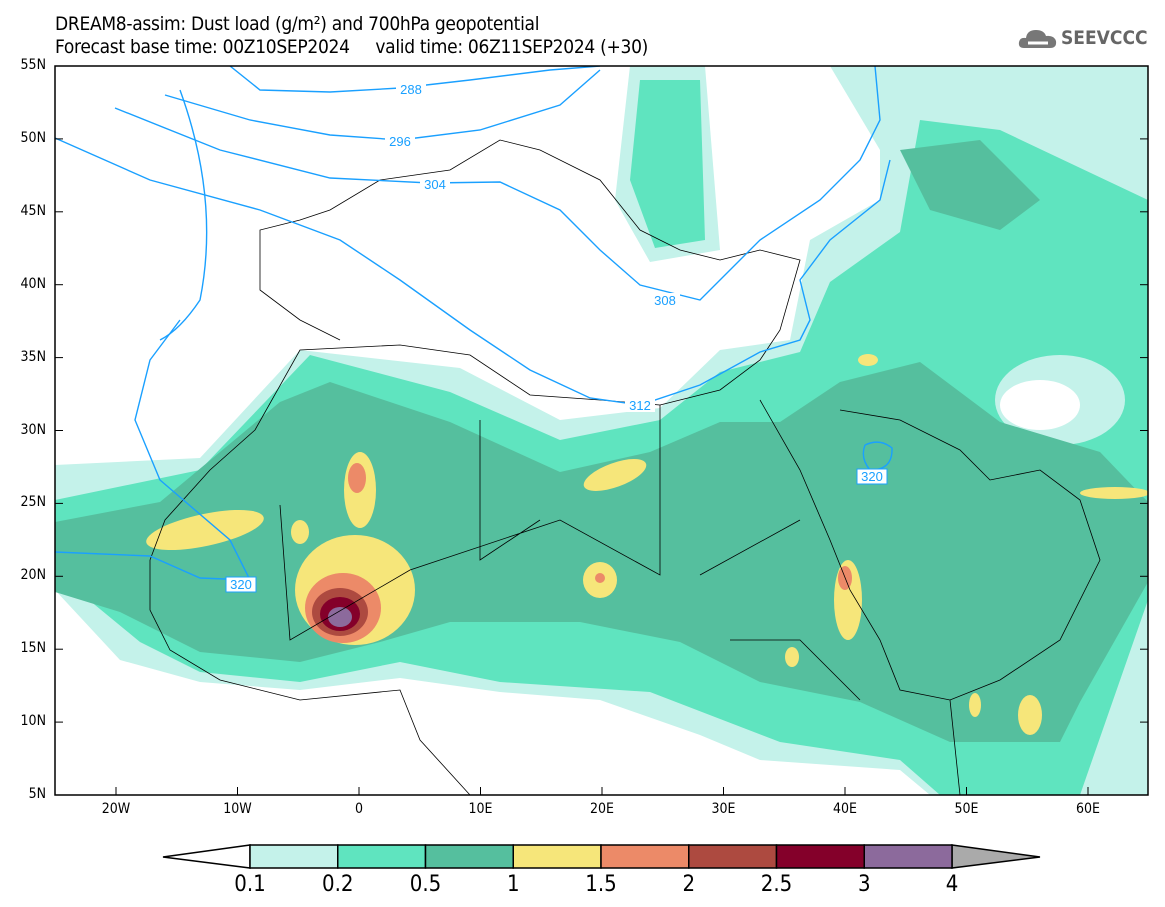  I want to click on colorbar-label: 0.5, so click(425, 884).